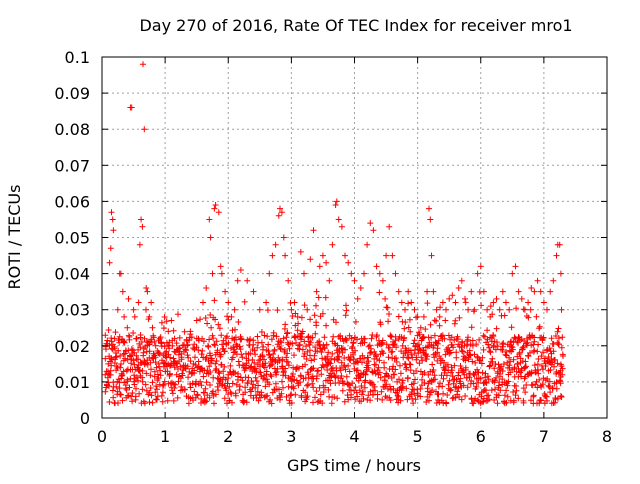  Describe the element at coordinates (102, 436) in the screenshot. I see `x-tick-label: 0` at that location.